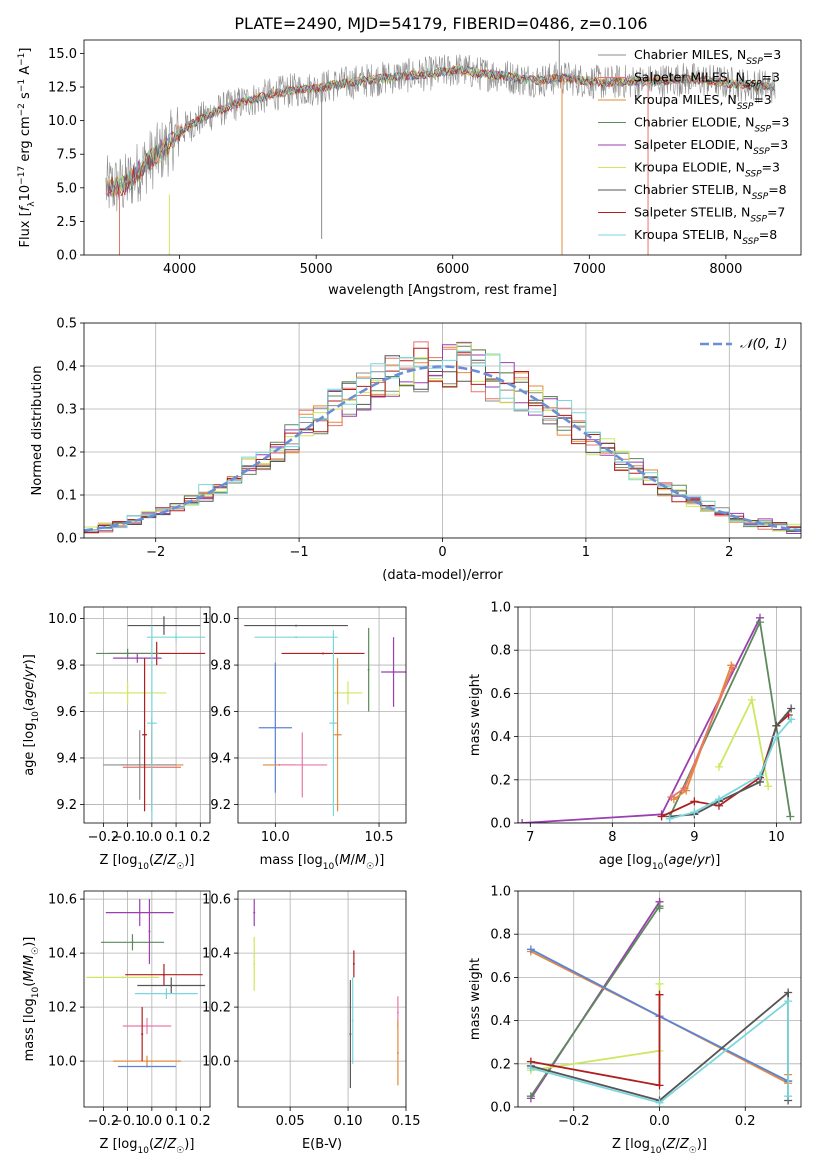 The image size is (819, 1170). I want to click on histogram-salpeter_stelib, so click(442, 440).